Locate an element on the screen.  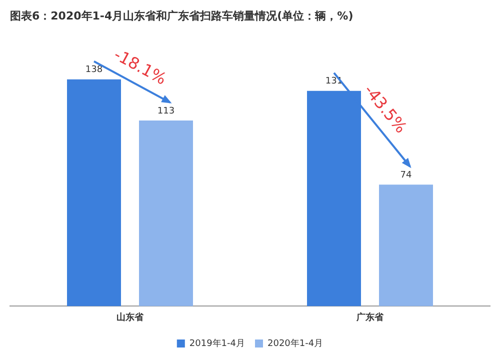
x-tick-label: 山东省 is located at coordinates (130, 317).